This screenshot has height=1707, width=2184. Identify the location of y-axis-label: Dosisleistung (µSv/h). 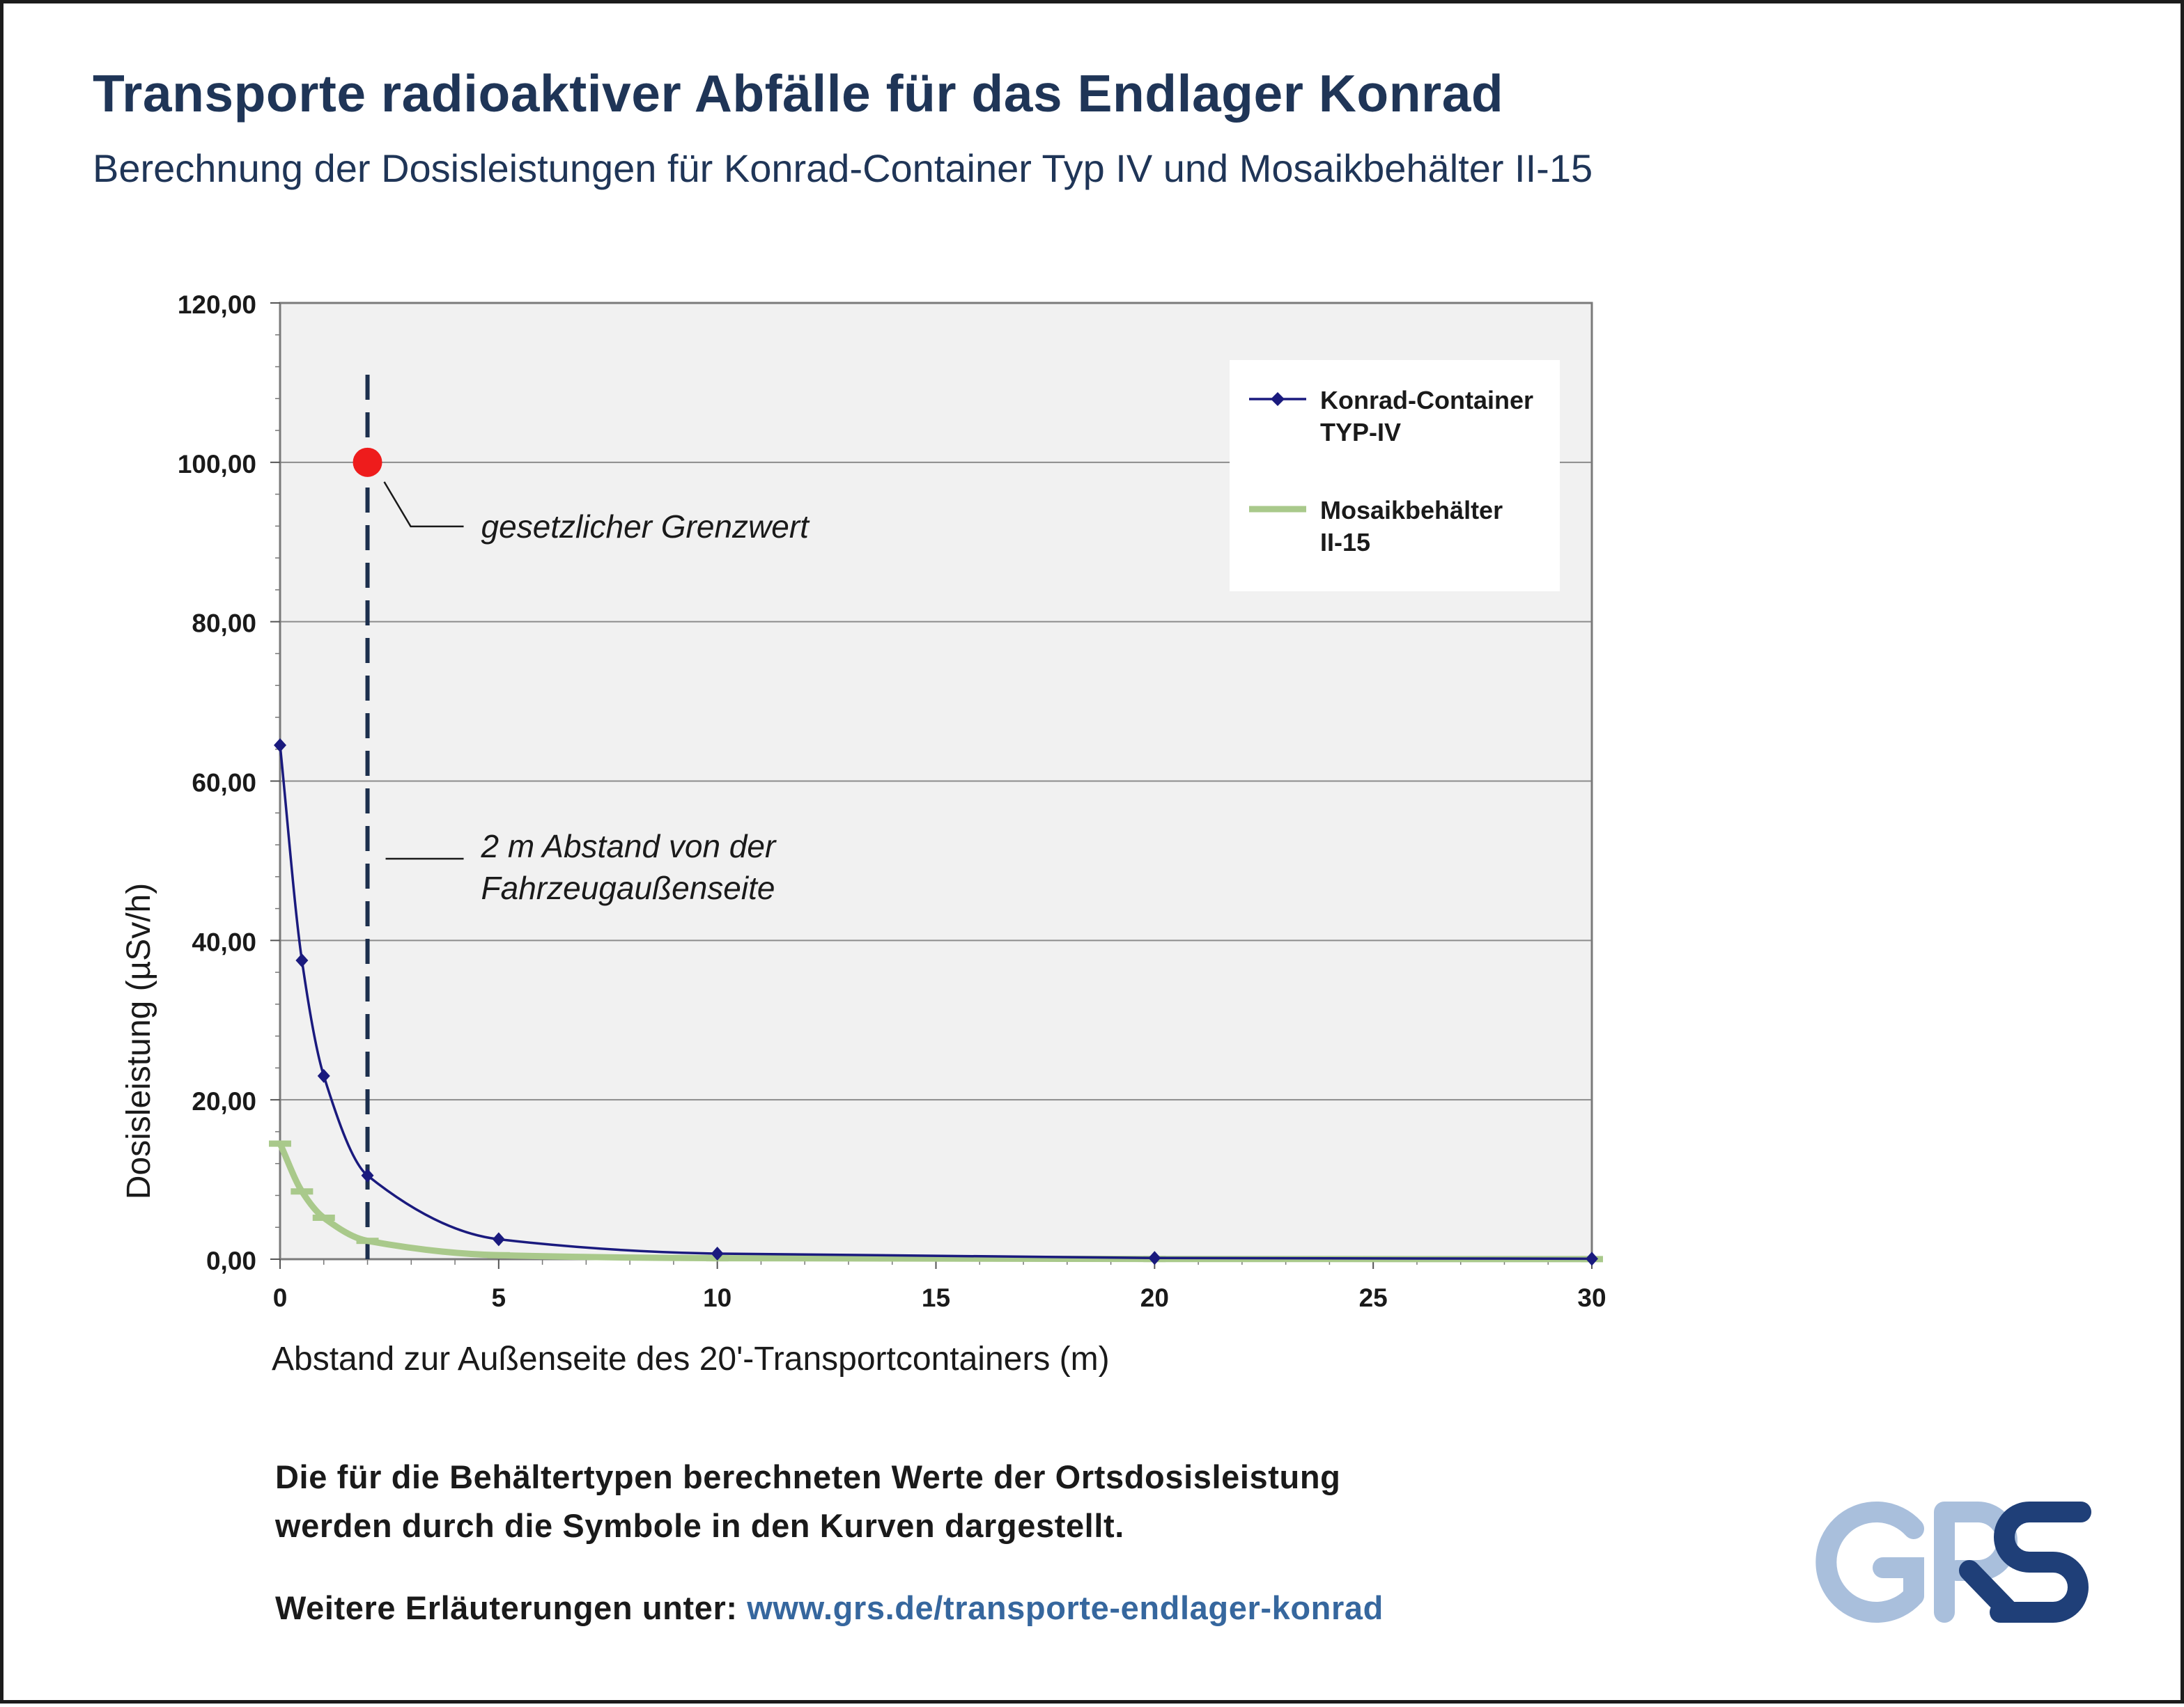
(139, 1041).